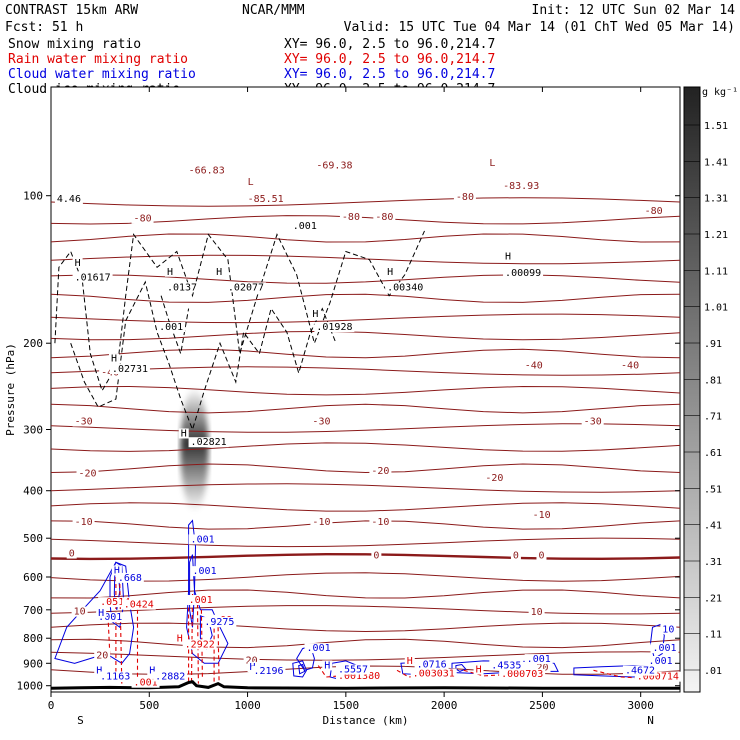 The image size is (740, 740). What do you see at coordinates (102, 74) in the screenshot?
I see `field-name-3: Cloud water mixing ratio` at bounding box center [102, 74].